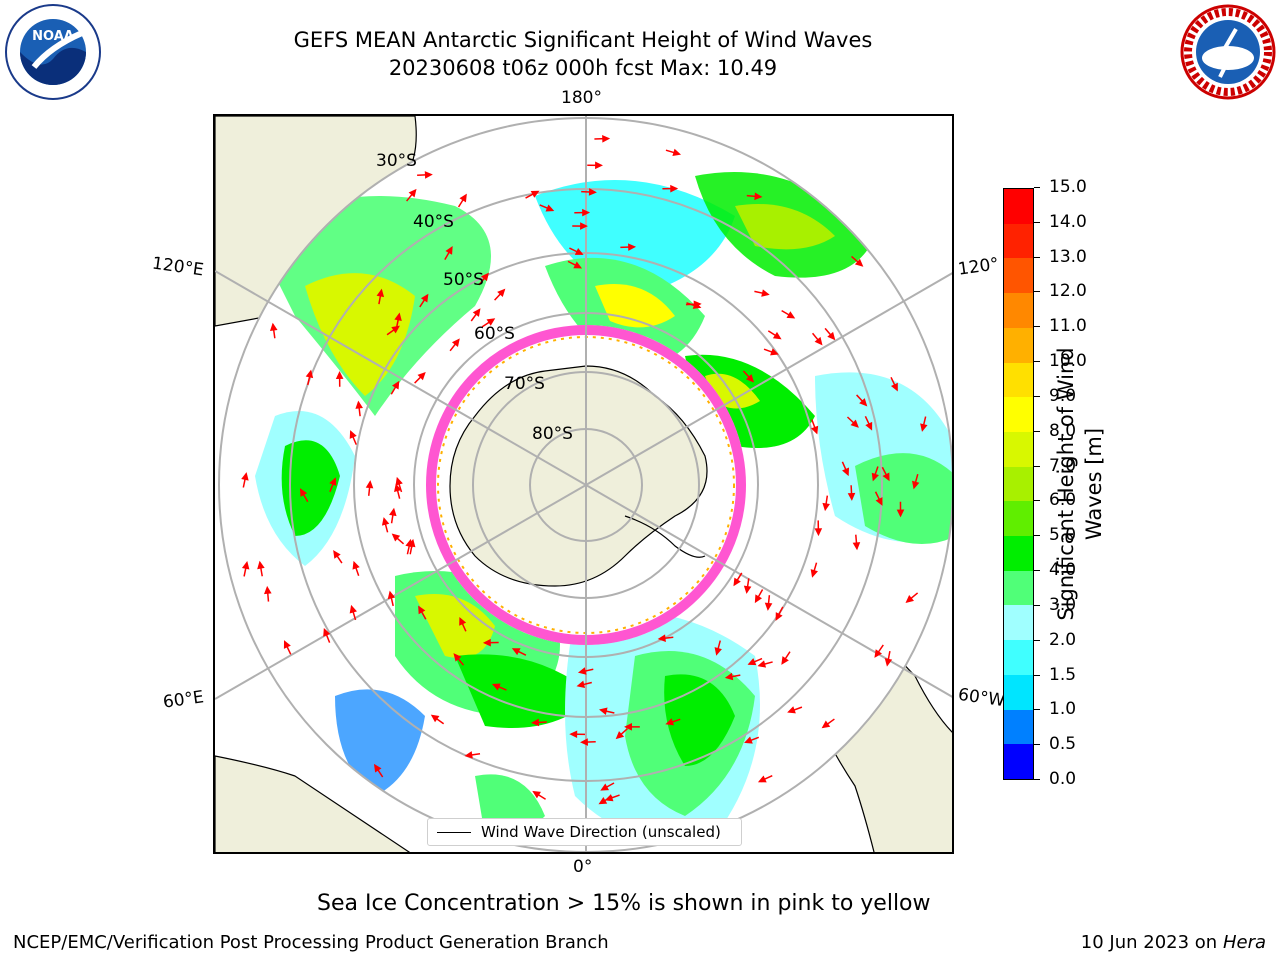 This screenshot has height=960, width=1280. I want to click on colorbar-tick-label: 6.0, so click(1063, 500).